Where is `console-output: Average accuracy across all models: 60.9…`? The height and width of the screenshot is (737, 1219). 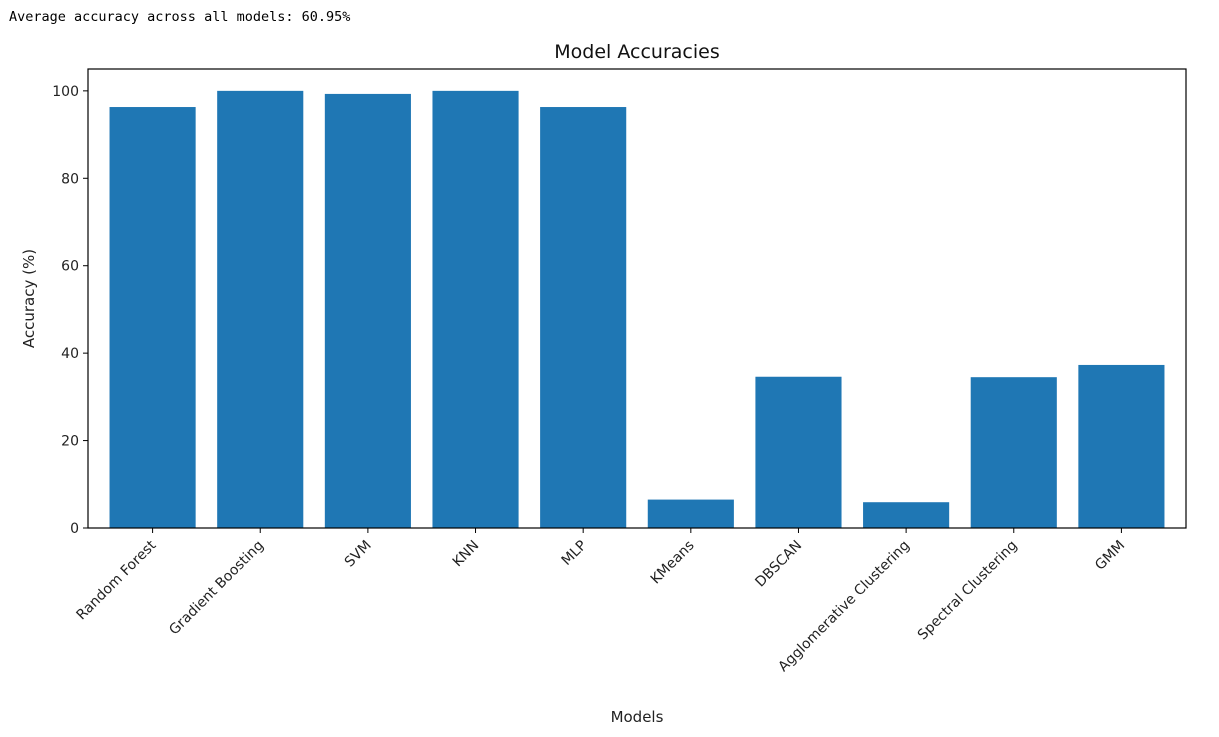 console-output: Average accuracy across all models: 60.9… is located at coordinates (180, 17).